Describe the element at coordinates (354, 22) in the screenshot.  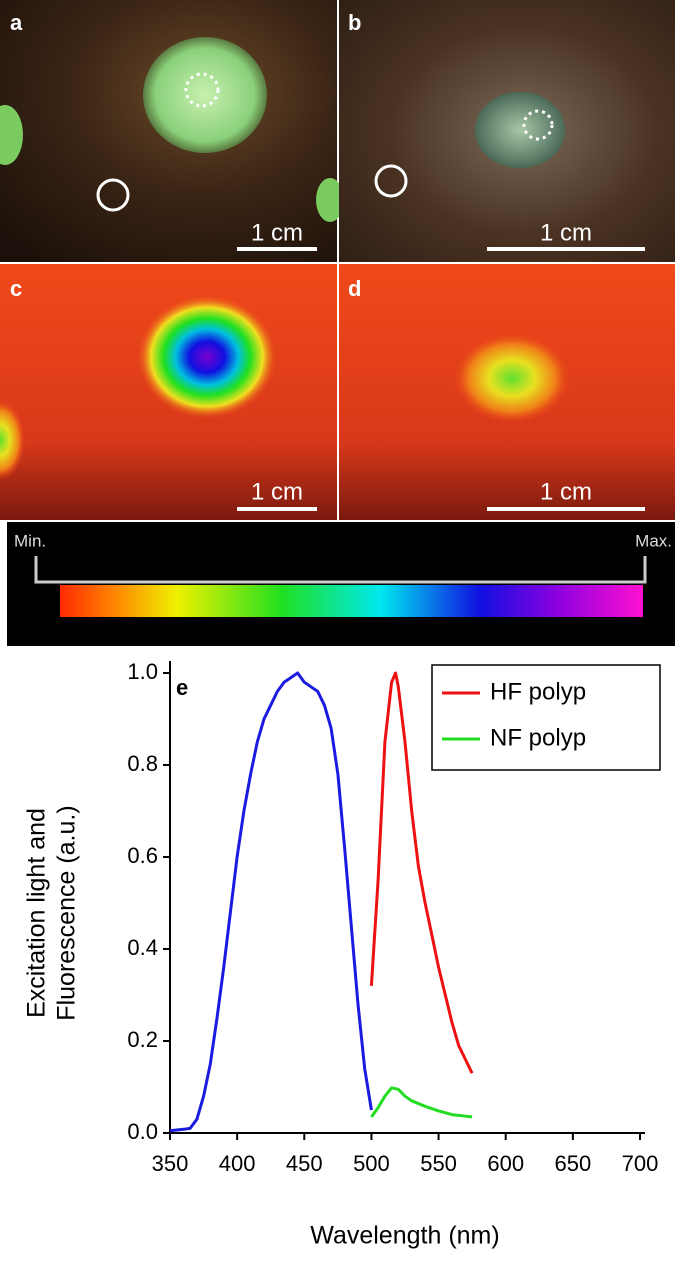
I see `panel-label: b` at that location.